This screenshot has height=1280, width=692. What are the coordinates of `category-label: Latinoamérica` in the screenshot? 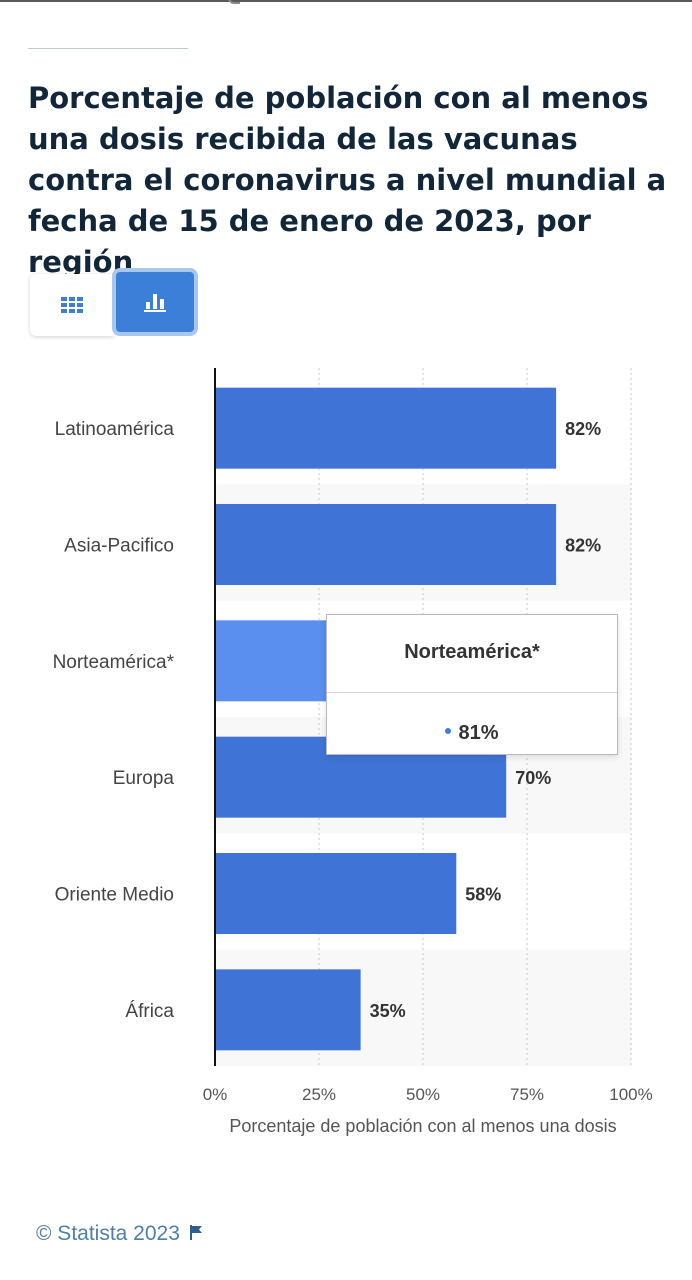 It's located at (115, 429).